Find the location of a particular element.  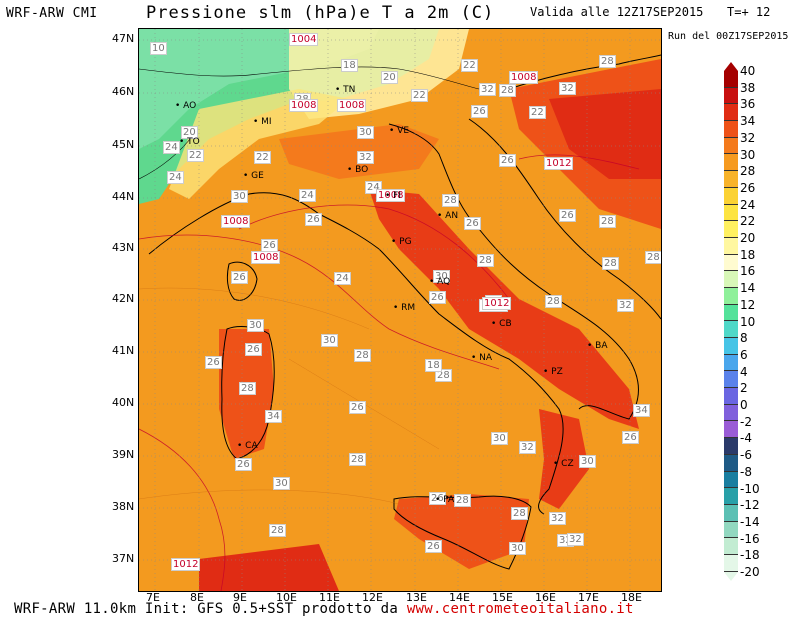

lon-tick-label: 16E is located at coordinates (545, 597).